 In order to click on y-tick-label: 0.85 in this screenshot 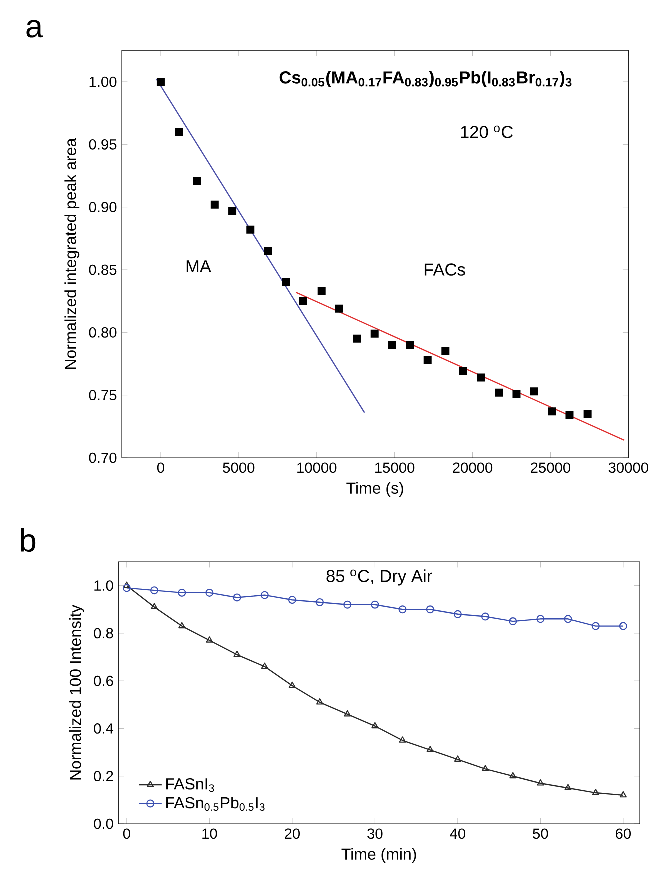, I will do `click(103, 270)`.